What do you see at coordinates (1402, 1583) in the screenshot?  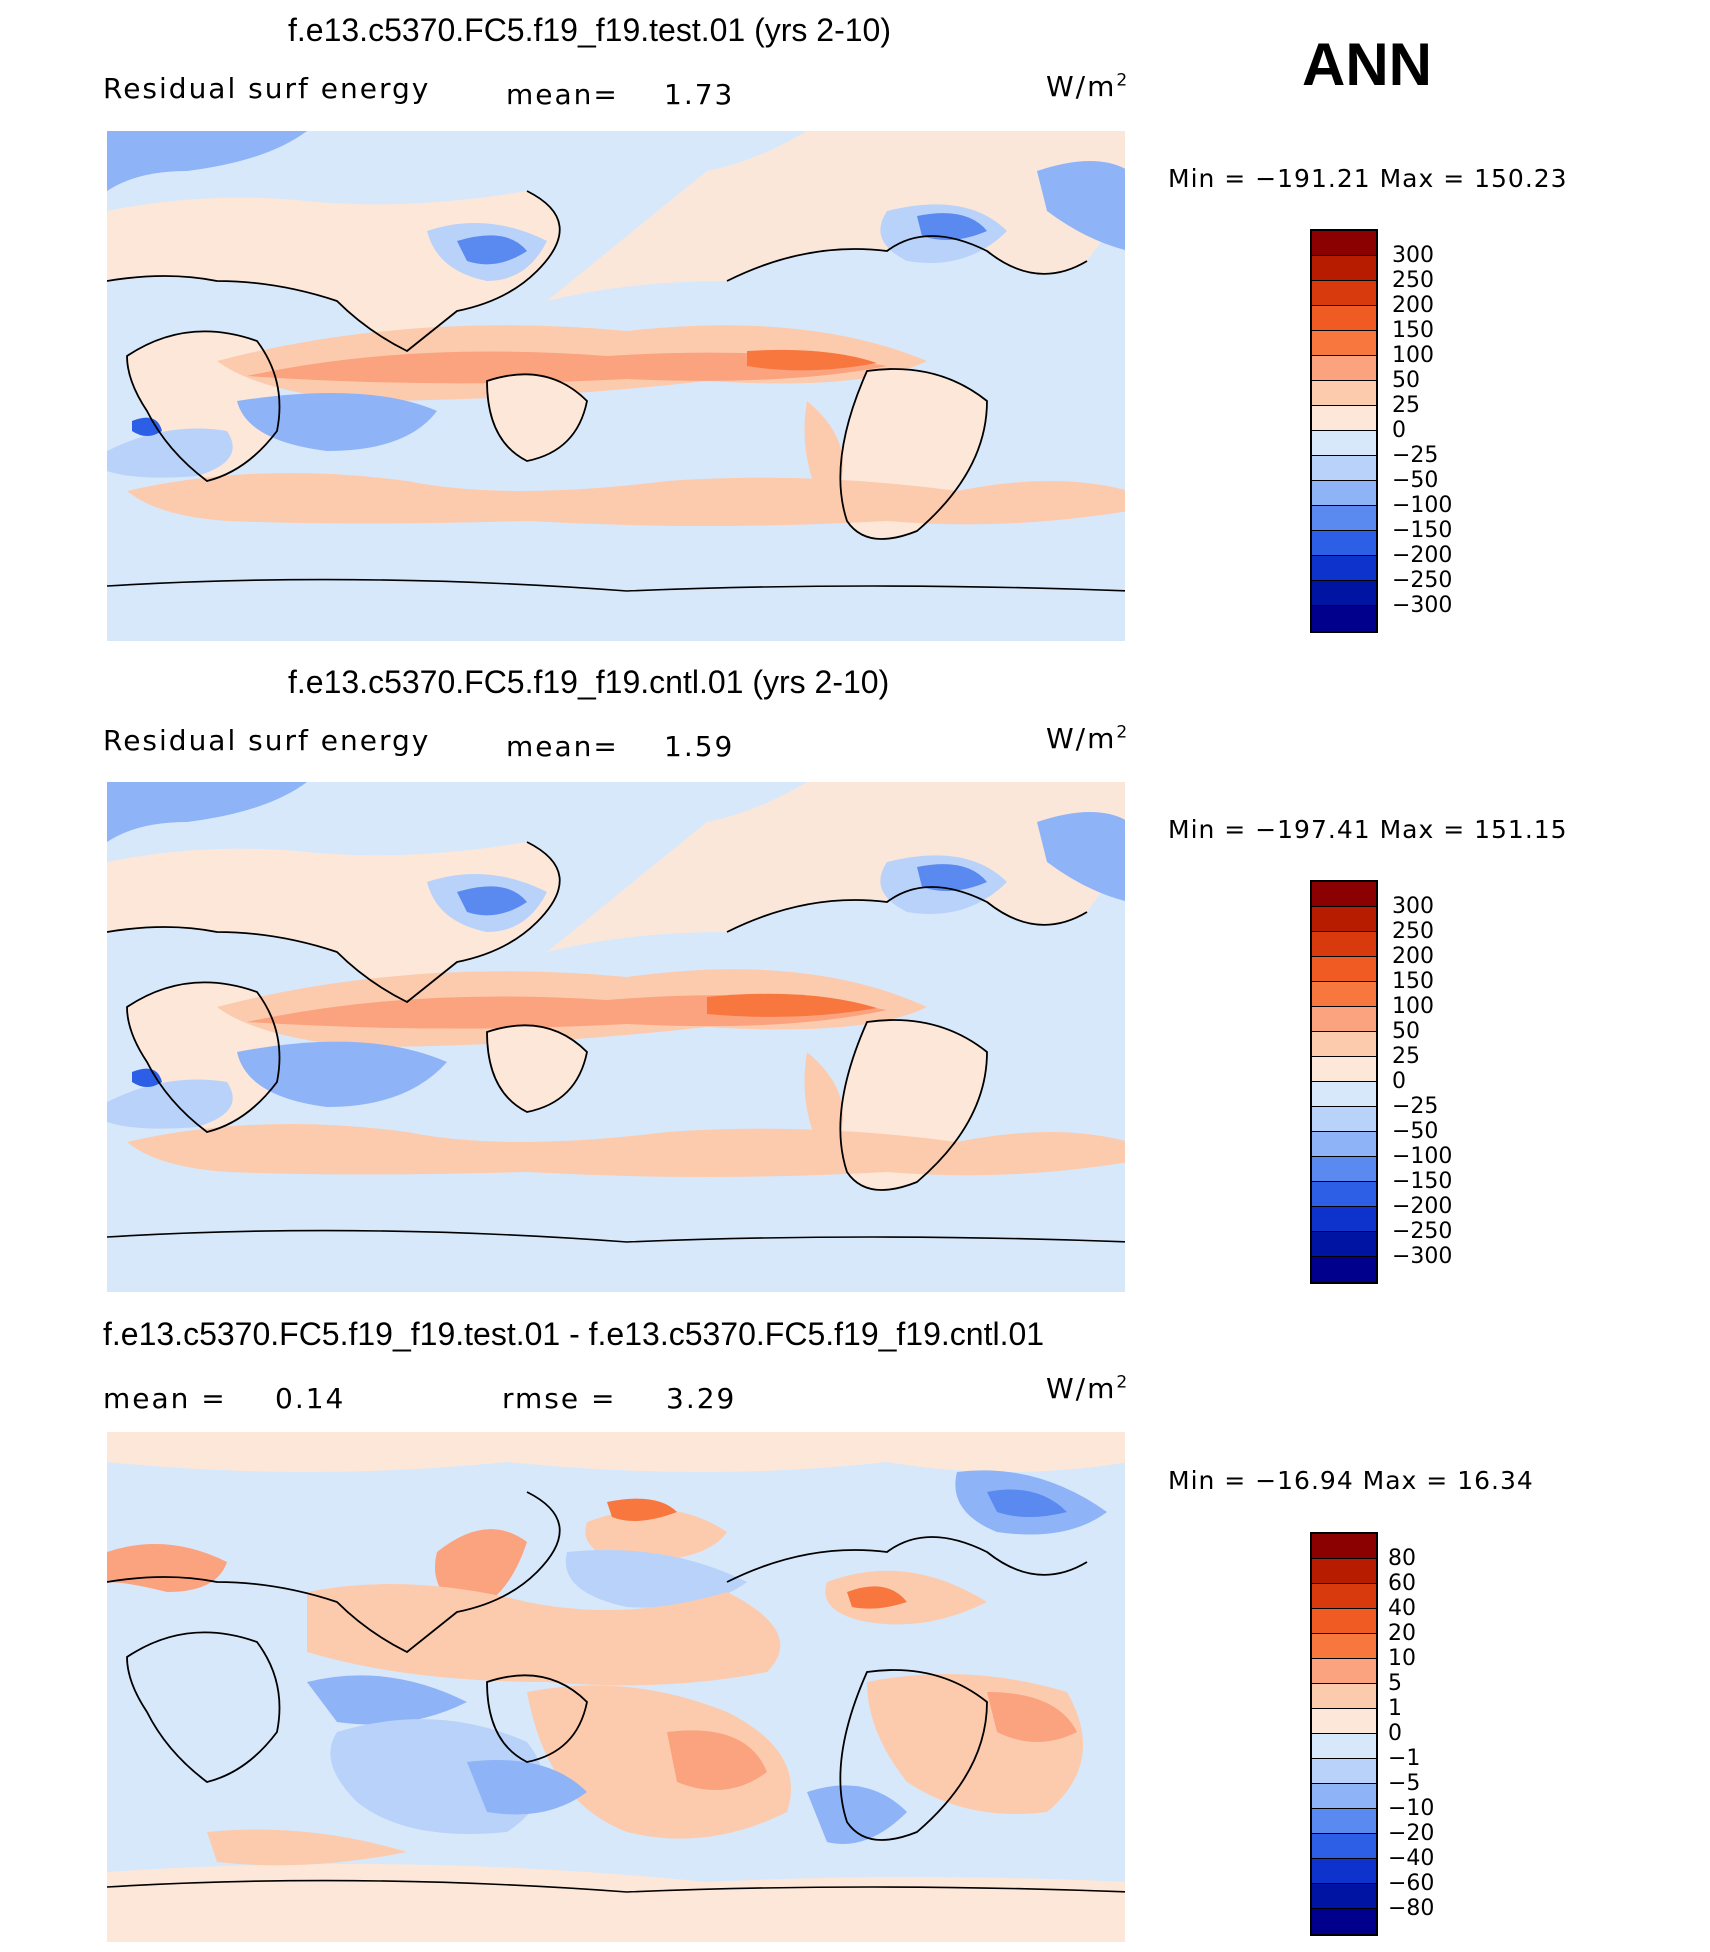 I see `colorbar-panel-3-tick-label: 60` at bounding box center [1402, 1583].